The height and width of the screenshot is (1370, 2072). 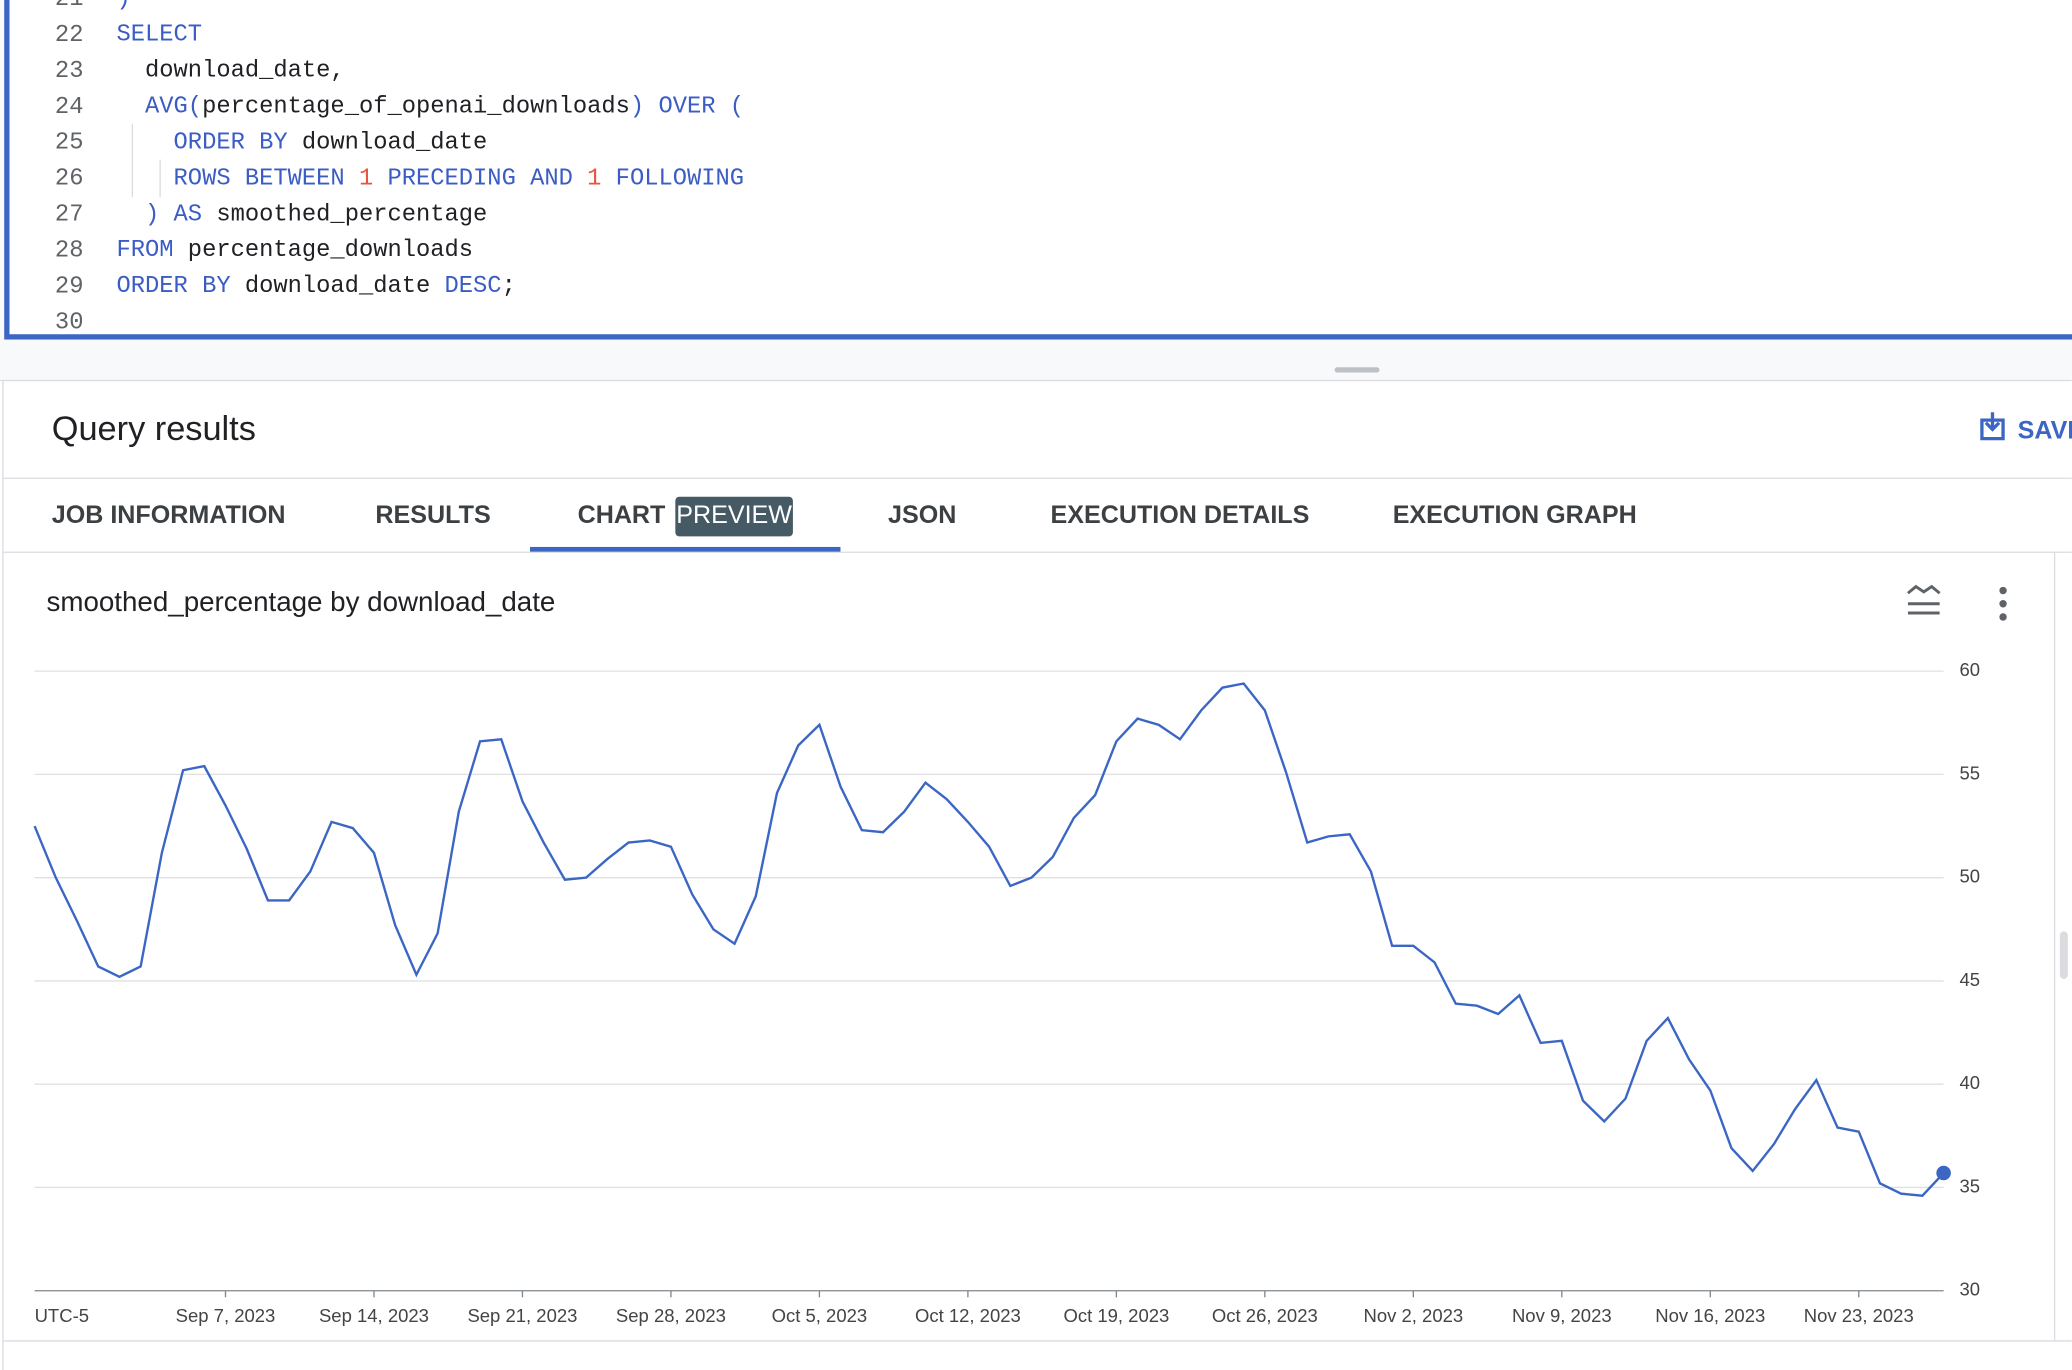 What do you see at coordinates (69, 179) in the screenshot?
I see `line-number: 26` at bounding box center [69, 179].